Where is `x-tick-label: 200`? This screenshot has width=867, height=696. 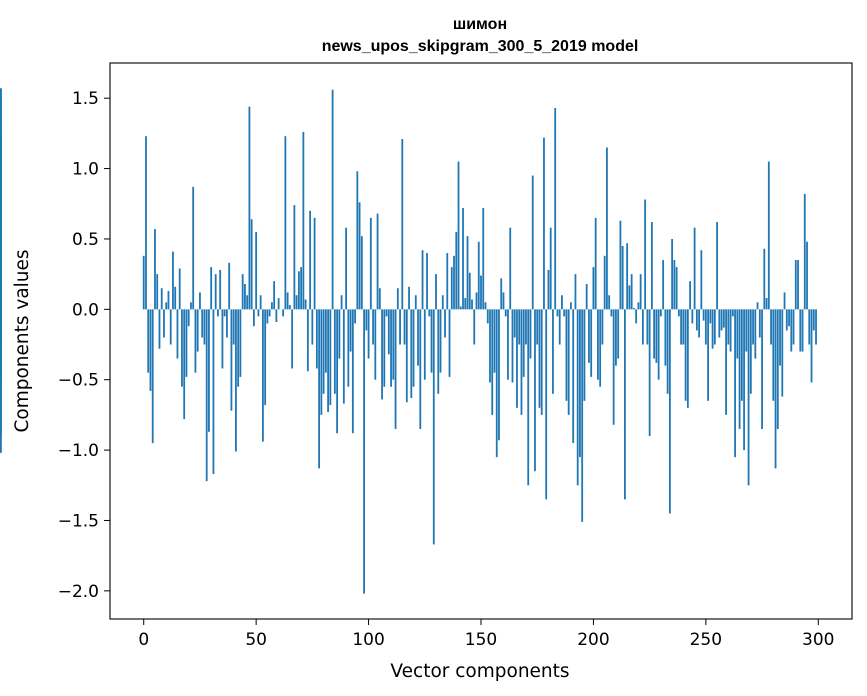 x-tick-label: 200 is located at coordinates (593, 640).